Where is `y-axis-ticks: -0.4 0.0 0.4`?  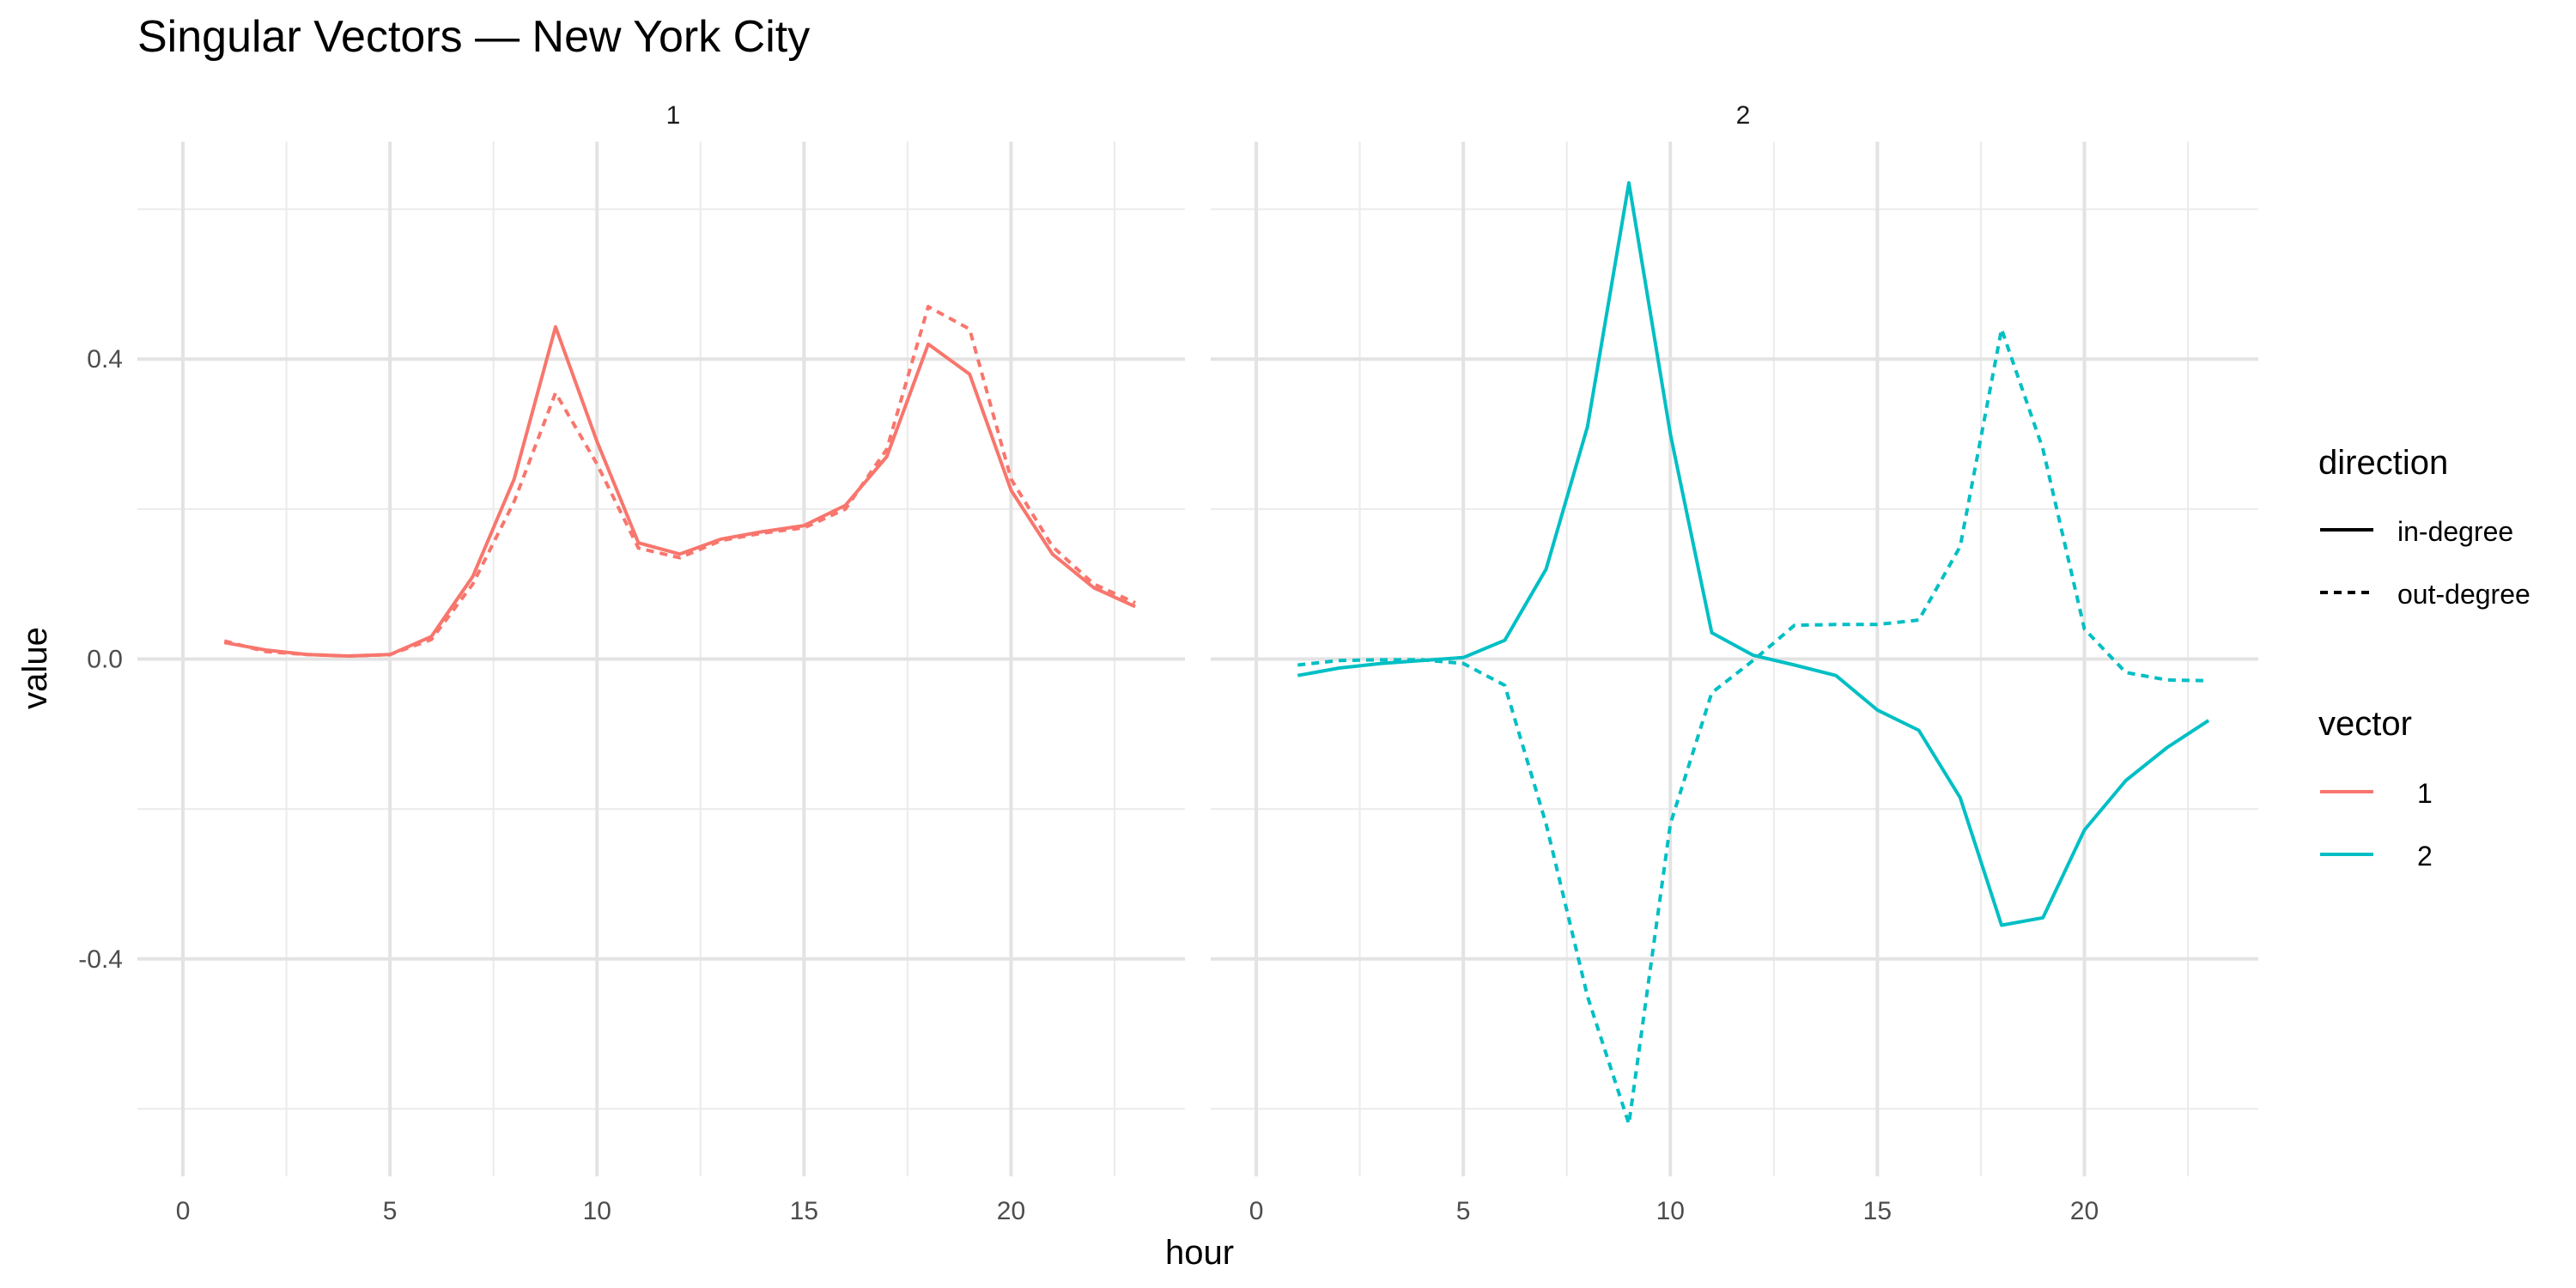
y-axis-ticks: -0.4 0.0 0.4 is located at coordinates (101, 660).